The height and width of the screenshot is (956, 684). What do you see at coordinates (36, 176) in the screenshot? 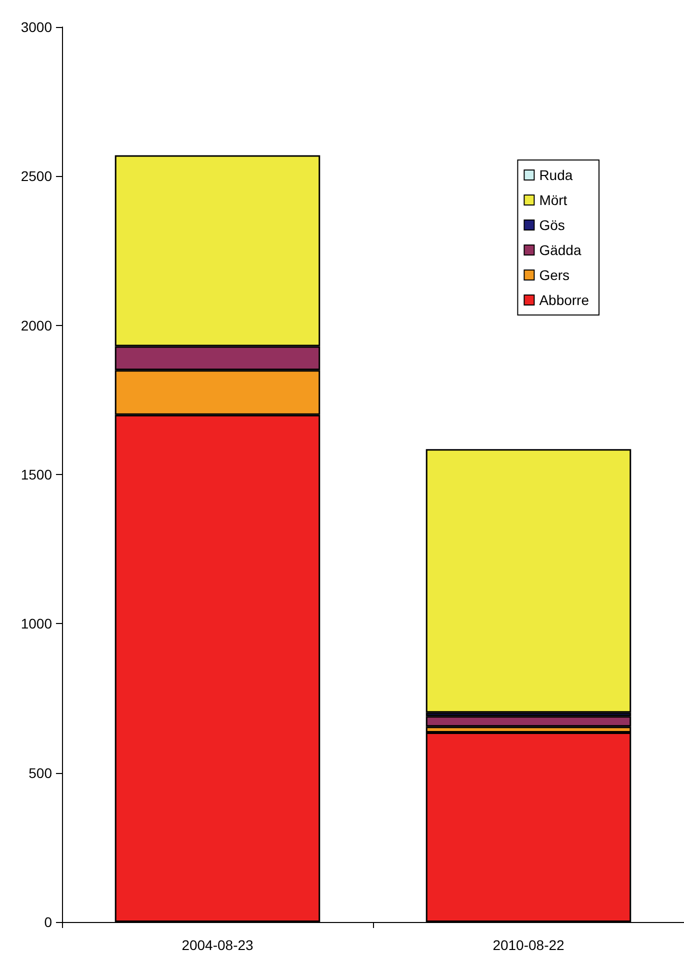
I see `y-tick-label: 2500` at bounding box center [36, 176].